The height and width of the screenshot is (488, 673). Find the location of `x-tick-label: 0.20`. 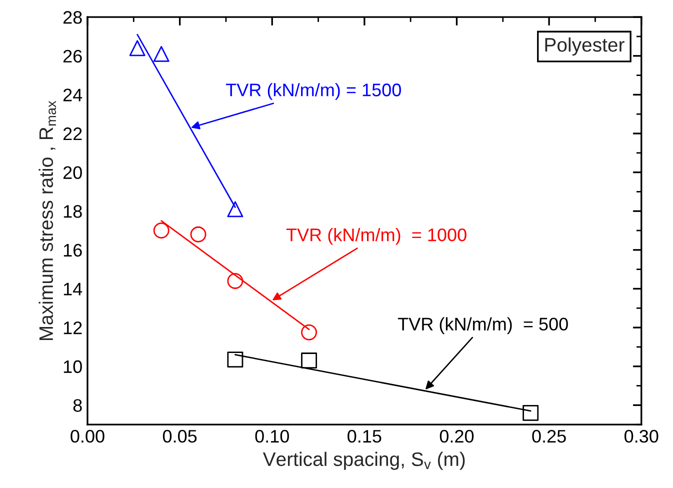

x-tick-label: 0.20 is located at coordinates (457, 436).